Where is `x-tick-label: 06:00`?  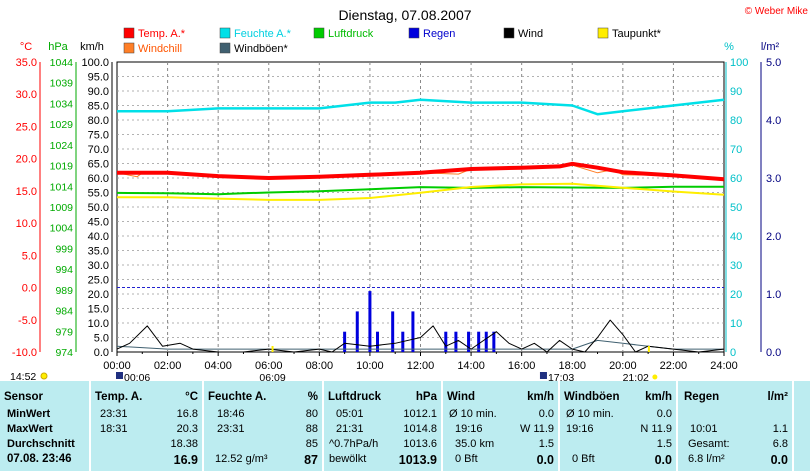
x-tick-label: 06:00 is located at coordinates (269, 366).